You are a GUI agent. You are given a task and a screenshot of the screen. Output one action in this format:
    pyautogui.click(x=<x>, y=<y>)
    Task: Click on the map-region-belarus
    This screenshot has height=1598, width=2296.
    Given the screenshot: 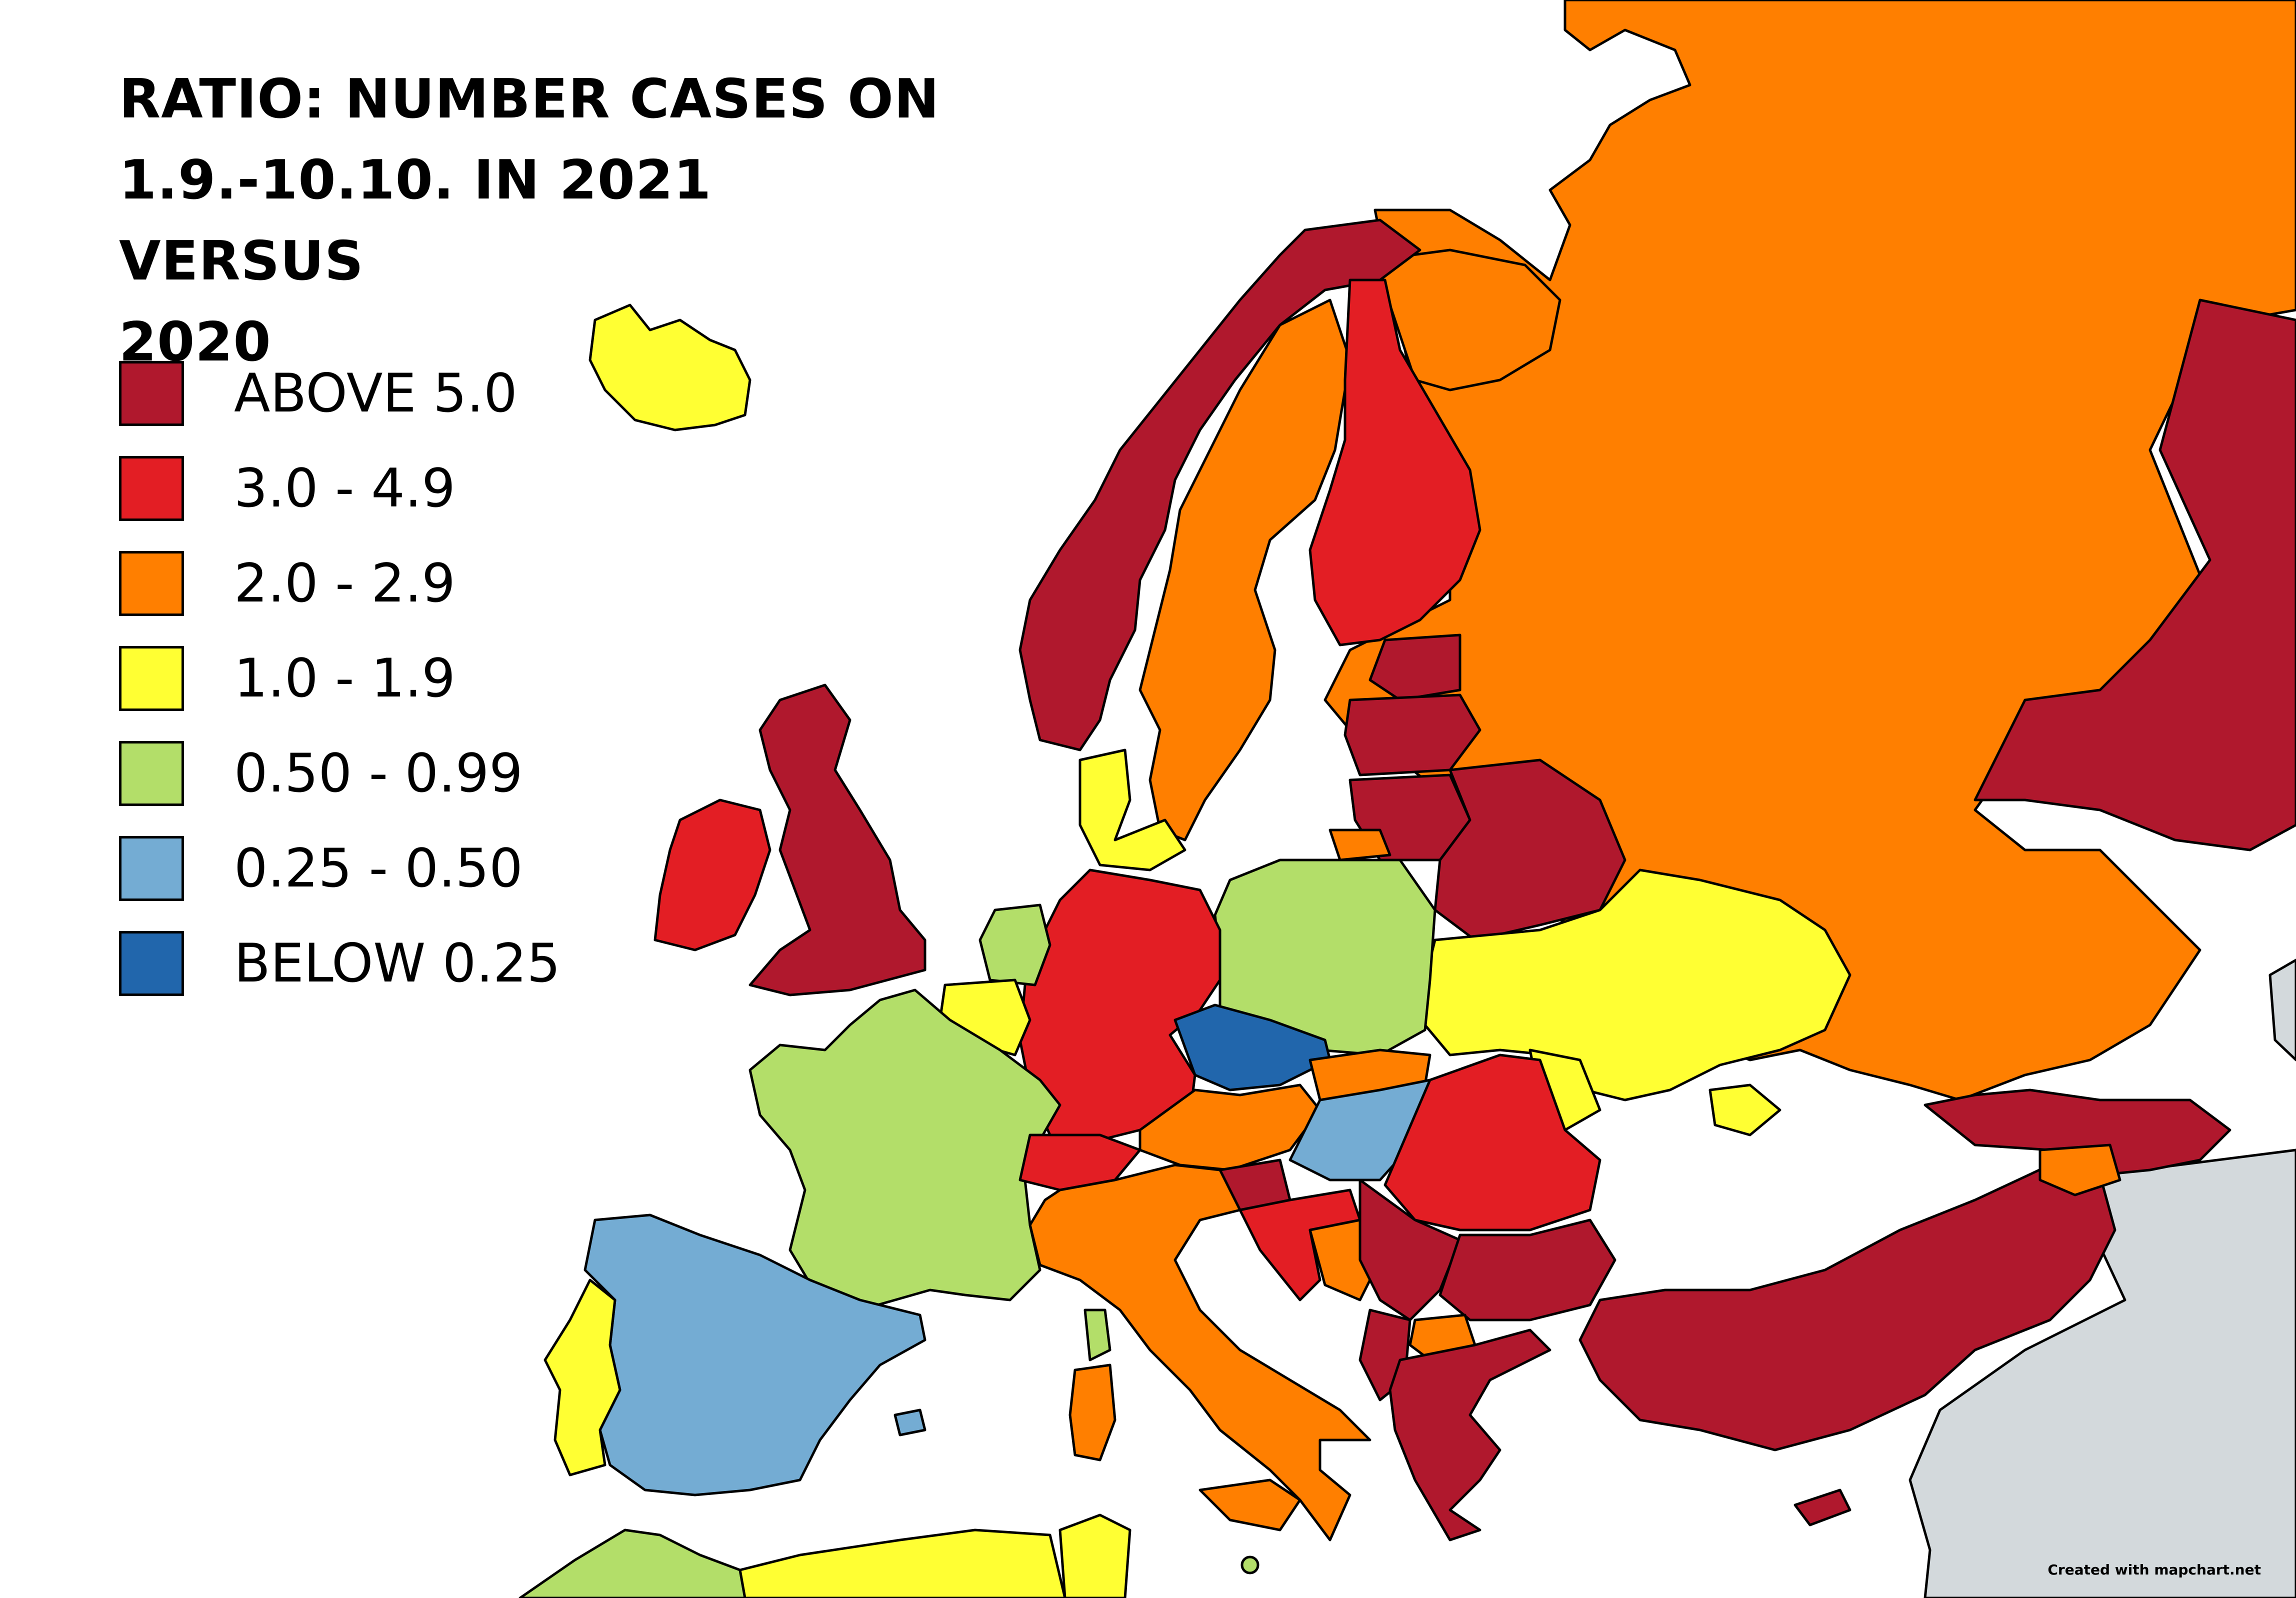 What is the action you would take?
    pyautogui.click(x=1530, y=850)
    